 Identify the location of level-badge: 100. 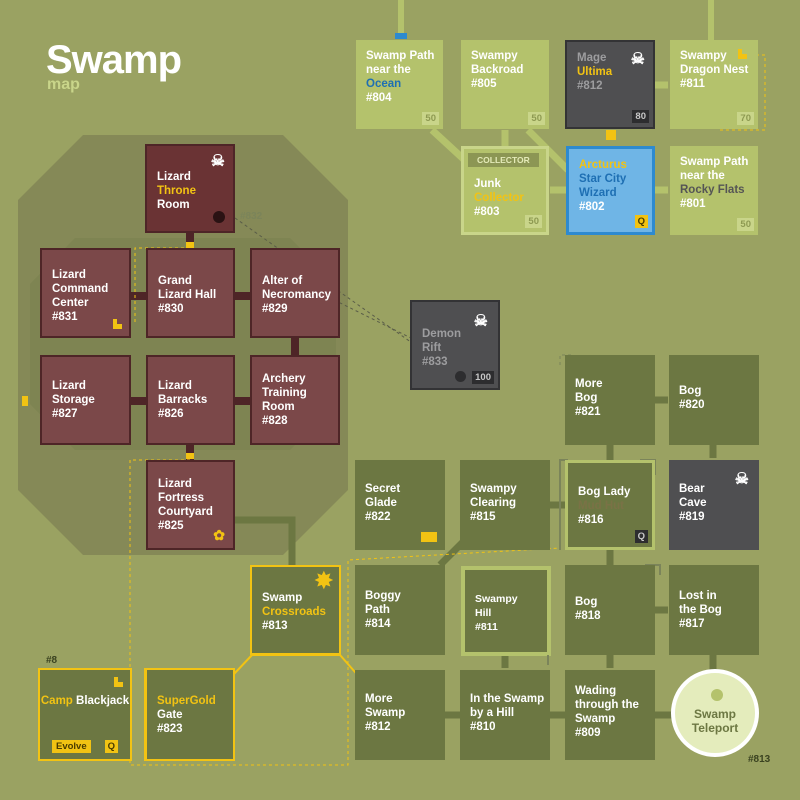
(483, 377).